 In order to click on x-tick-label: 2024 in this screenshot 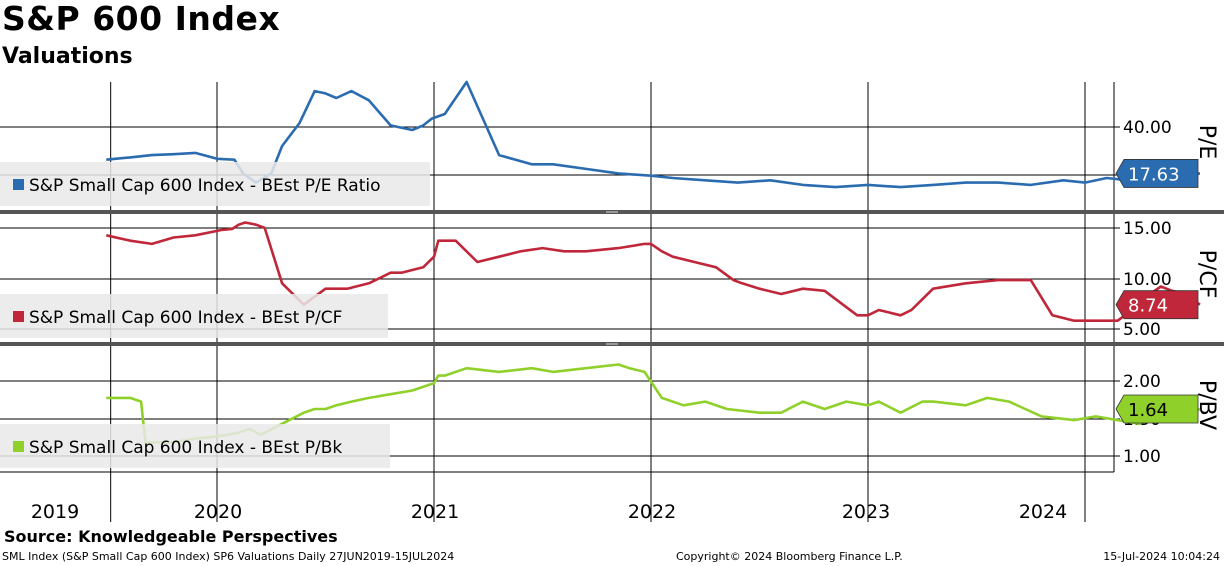, I will do `click(1043, 512)`.